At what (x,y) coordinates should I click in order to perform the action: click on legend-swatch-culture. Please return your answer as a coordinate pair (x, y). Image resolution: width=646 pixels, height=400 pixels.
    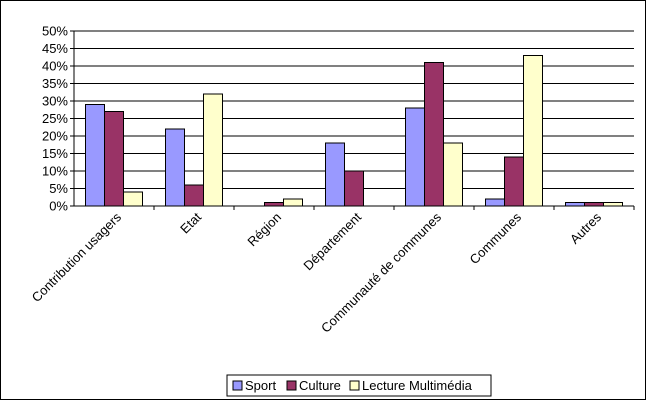
    Looking at the image, I should click on (291, 385).